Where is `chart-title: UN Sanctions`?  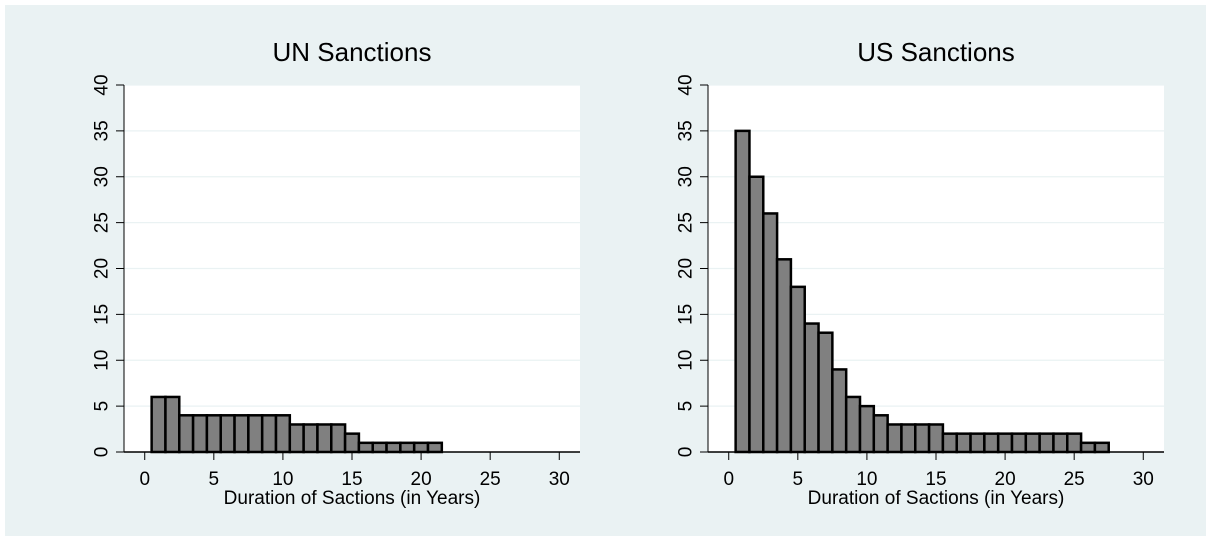
chart-title: UN Sanctions is located at coordinates (352, 52).